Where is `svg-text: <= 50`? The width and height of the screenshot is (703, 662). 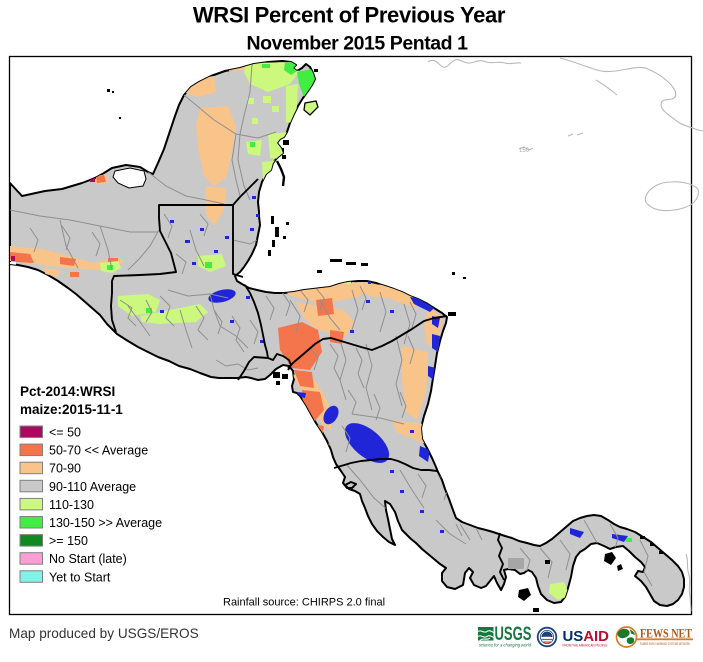
svg-text: <= 50 is located at coordinates (65, 433).